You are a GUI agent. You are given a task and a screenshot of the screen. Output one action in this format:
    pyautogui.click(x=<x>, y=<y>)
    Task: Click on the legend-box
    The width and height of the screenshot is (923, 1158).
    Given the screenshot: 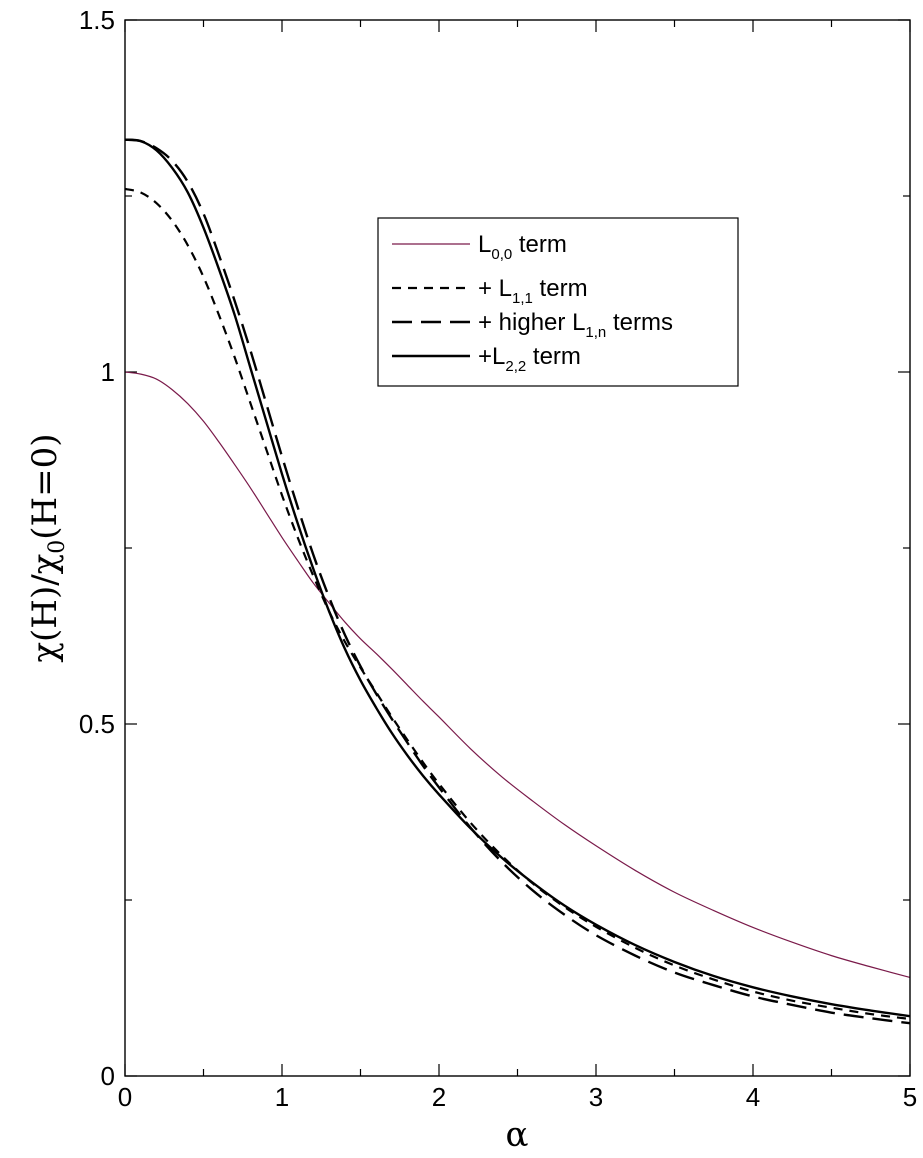 What is the action you would take?
    pyautogui.click(x=558, y=302)
    